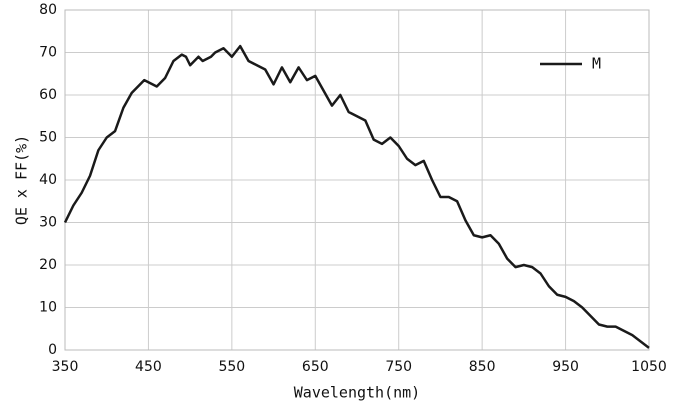  I want to click on x-tick-label: 850, so click(482, 367).